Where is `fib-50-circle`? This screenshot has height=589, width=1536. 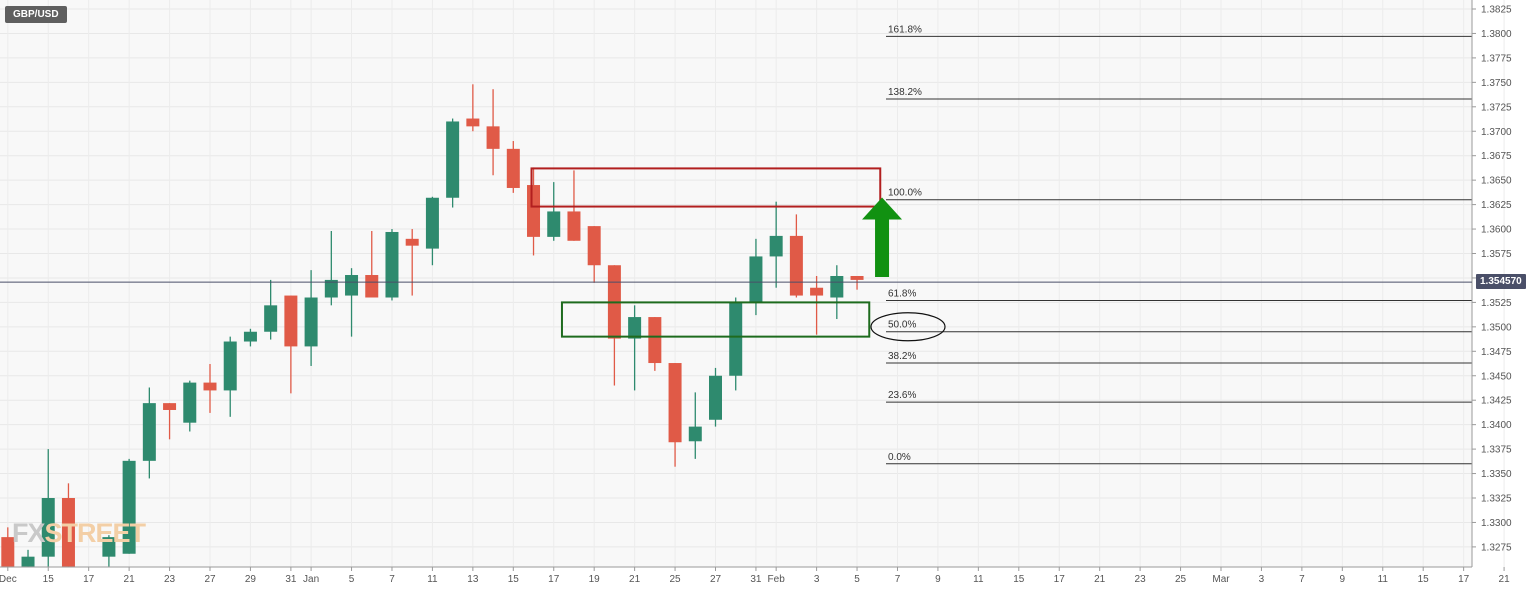 fib-50-circle is located at coordinates (908, 327).